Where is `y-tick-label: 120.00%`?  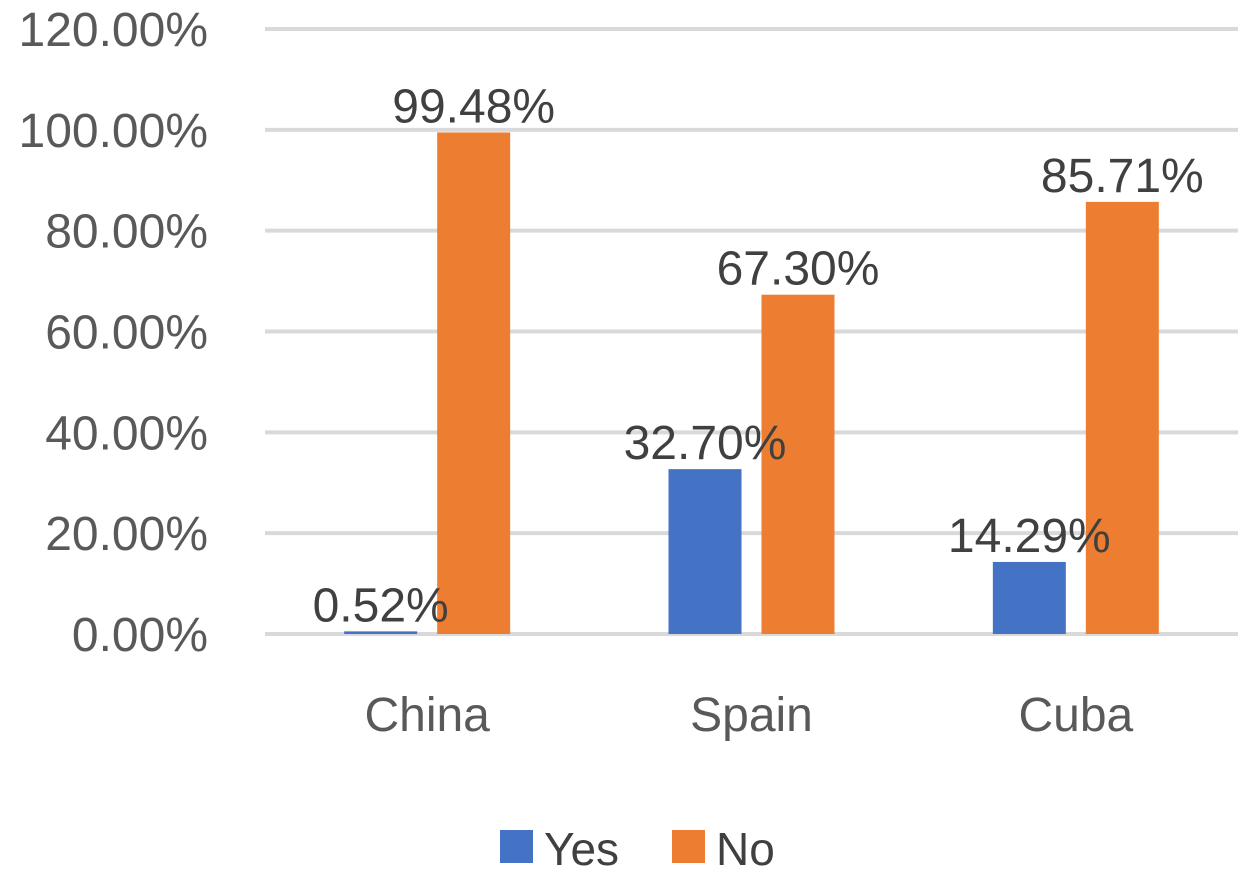
y-tick-label: 120.00% is located at coordinates (114, 30).